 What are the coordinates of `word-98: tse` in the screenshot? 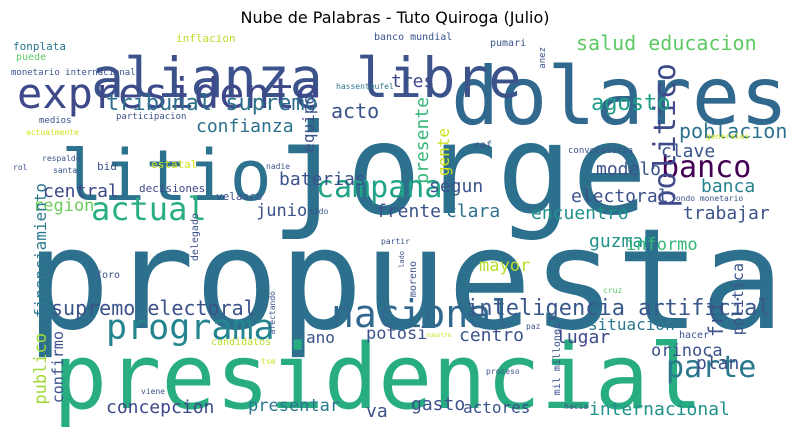 It's located at (268, 361).